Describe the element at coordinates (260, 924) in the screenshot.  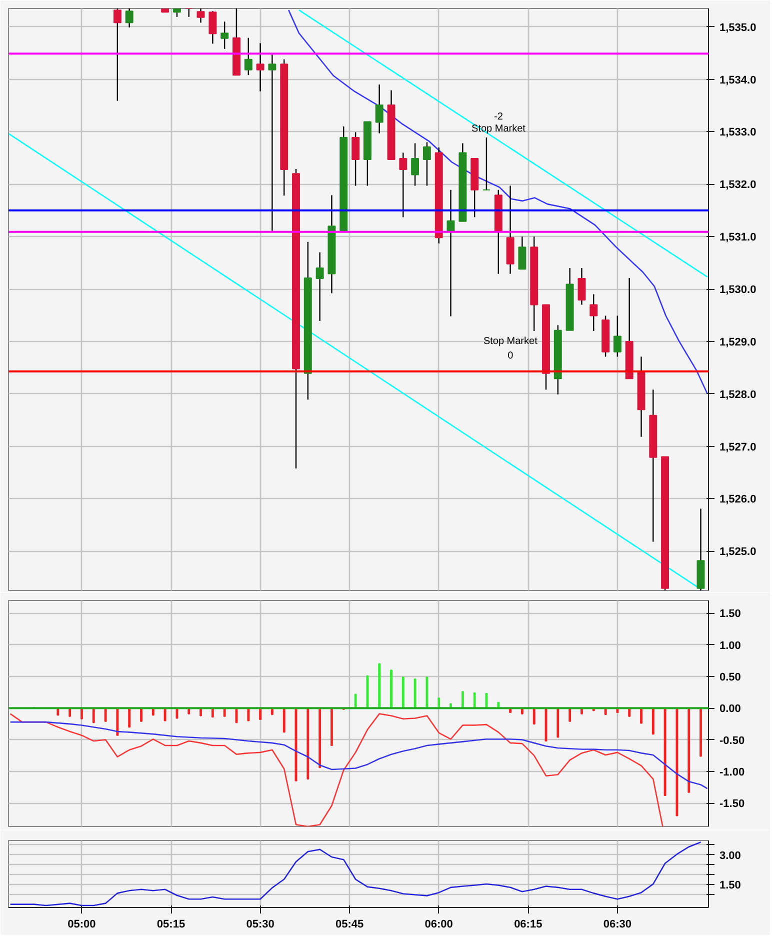
I see `x-tick-label: 05:30` at that location.